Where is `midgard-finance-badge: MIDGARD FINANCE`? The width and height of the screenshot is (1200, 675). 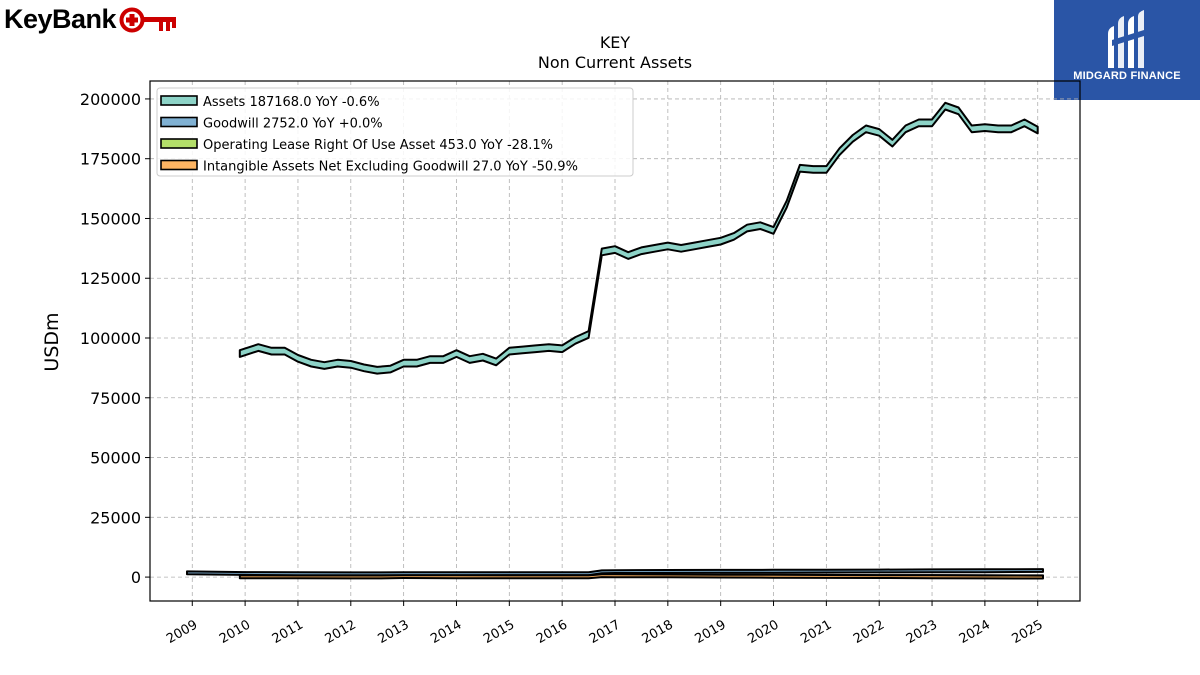
midgard-finance-badge: MIDGARD FINANCE is located at coordinates (1127, 50).